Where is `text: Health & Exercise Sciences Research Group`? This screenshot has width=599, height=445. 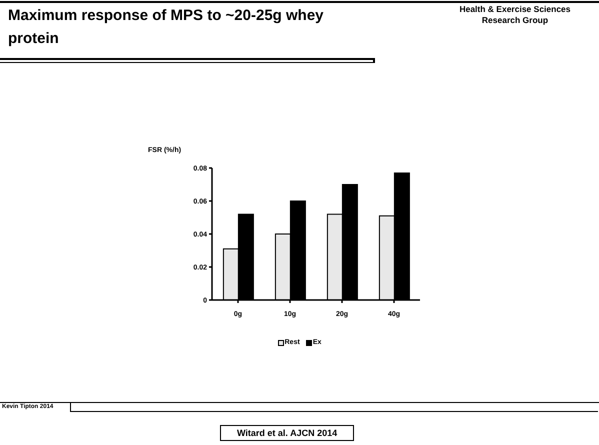
text: Health & Exercise Sciences Research Group is located at coordinates (515, 15).